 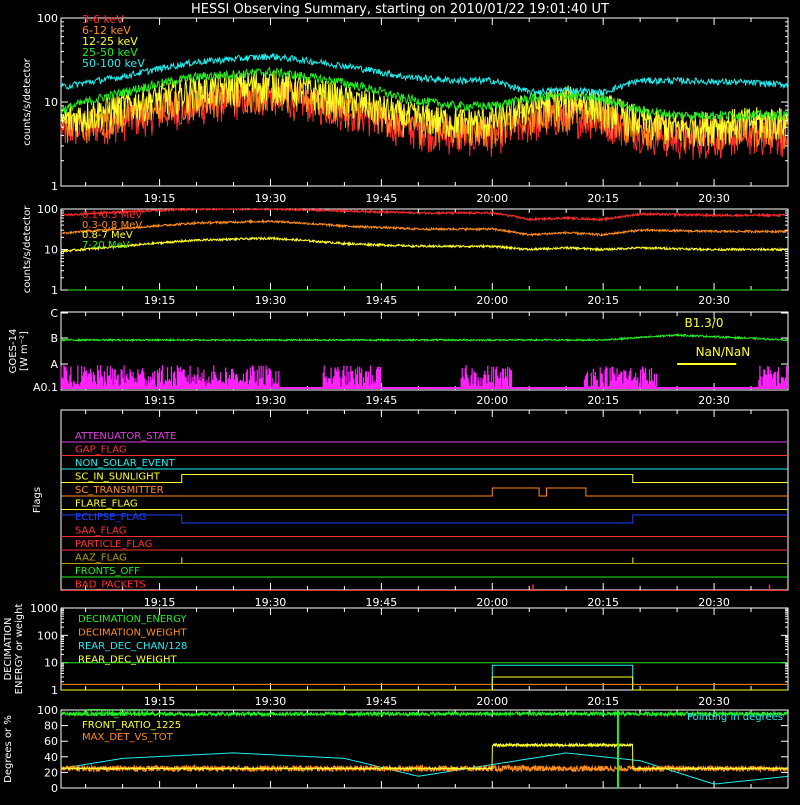 What do you see at coordinates (113, 544) in the screenshot?
I see `flag-label: PARTICLE_FLAG` at bounding box center [113, 544].